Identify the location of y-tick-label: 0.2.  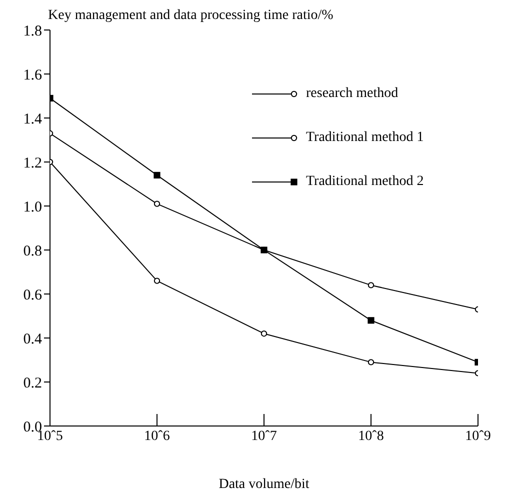
(32, 383).